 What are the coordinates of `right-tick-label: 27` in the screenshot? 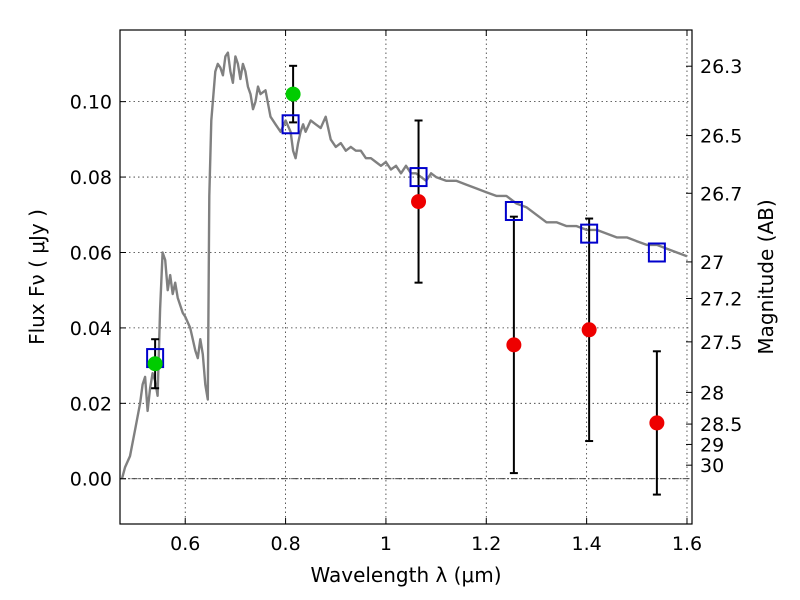 It's located at (712, 263).